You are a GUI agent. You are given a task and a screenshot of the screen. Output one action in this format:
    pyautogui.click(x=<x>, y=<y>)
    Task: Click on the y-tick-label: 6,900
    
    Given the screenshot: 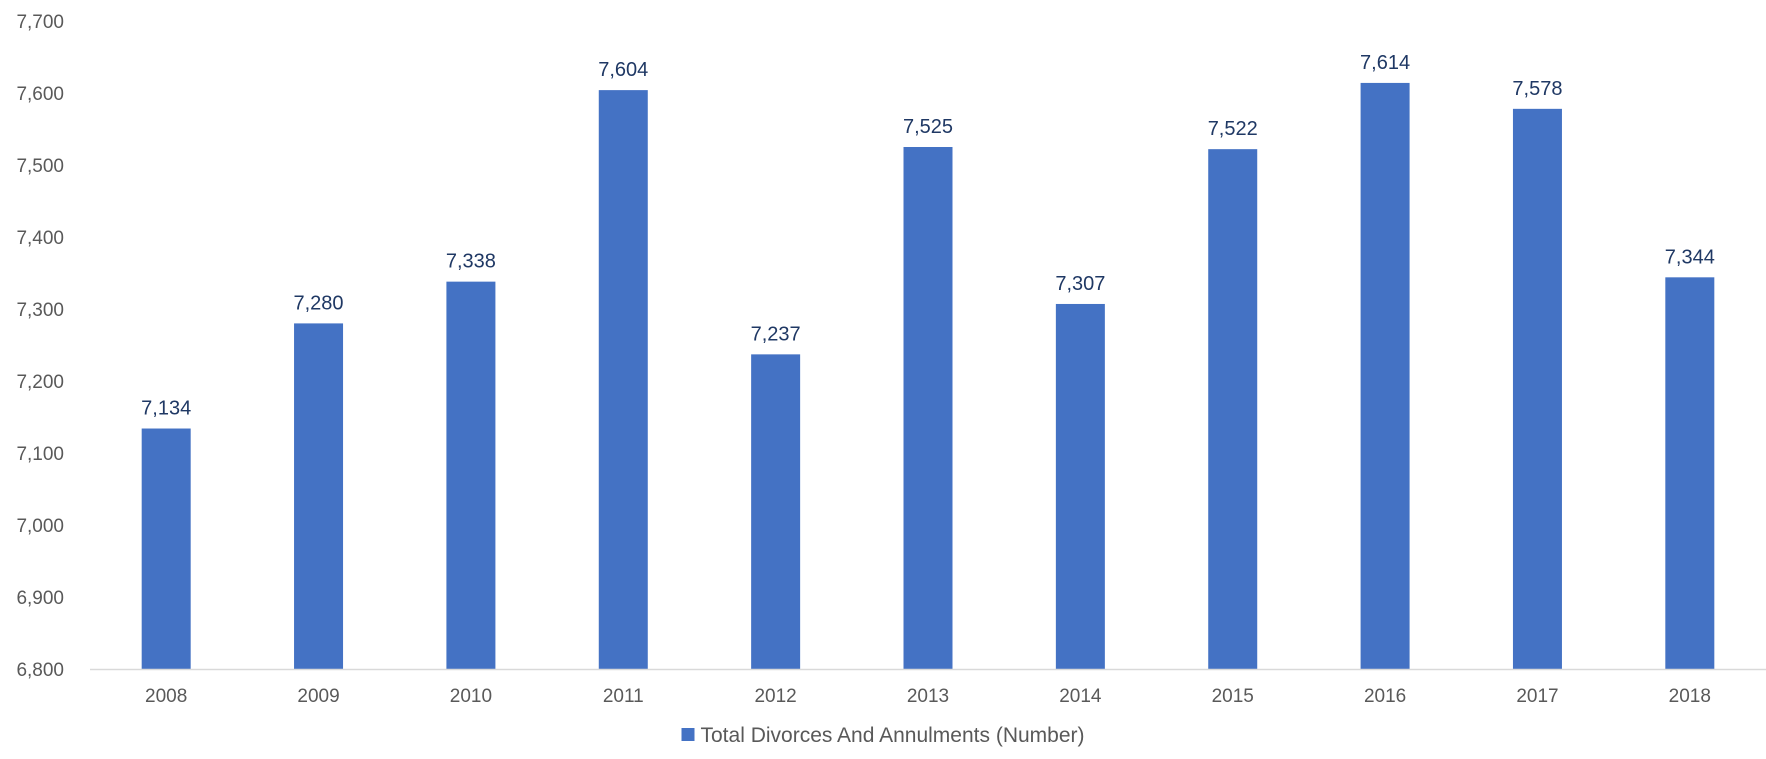 What is the action you would take?
    pyautogui.click(x=40, y=598)
    